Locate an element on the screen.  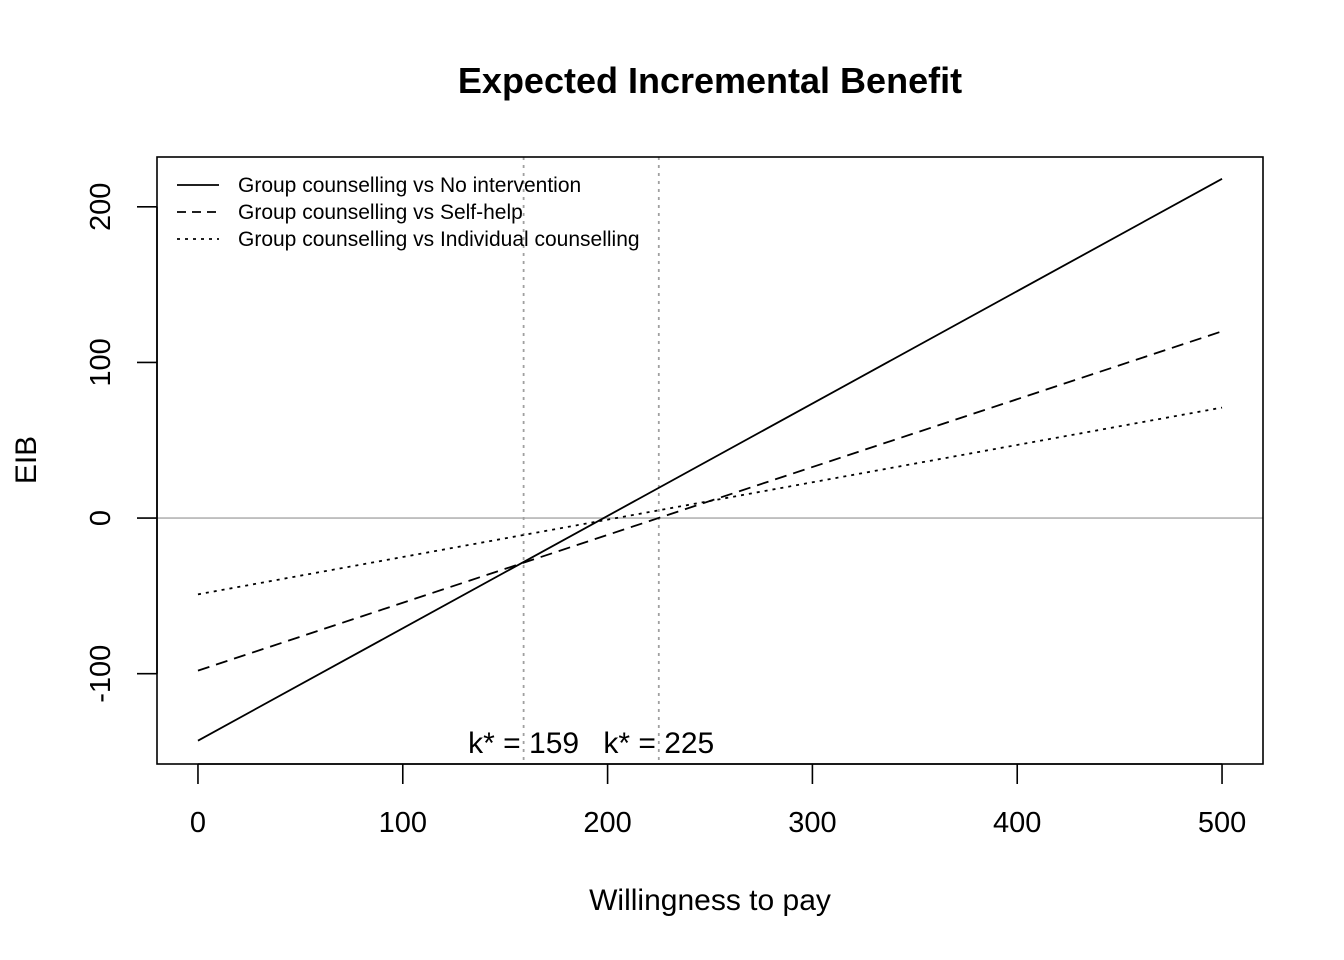
x-axis-label: Willingness to pay is located at coordinates (710, 900).